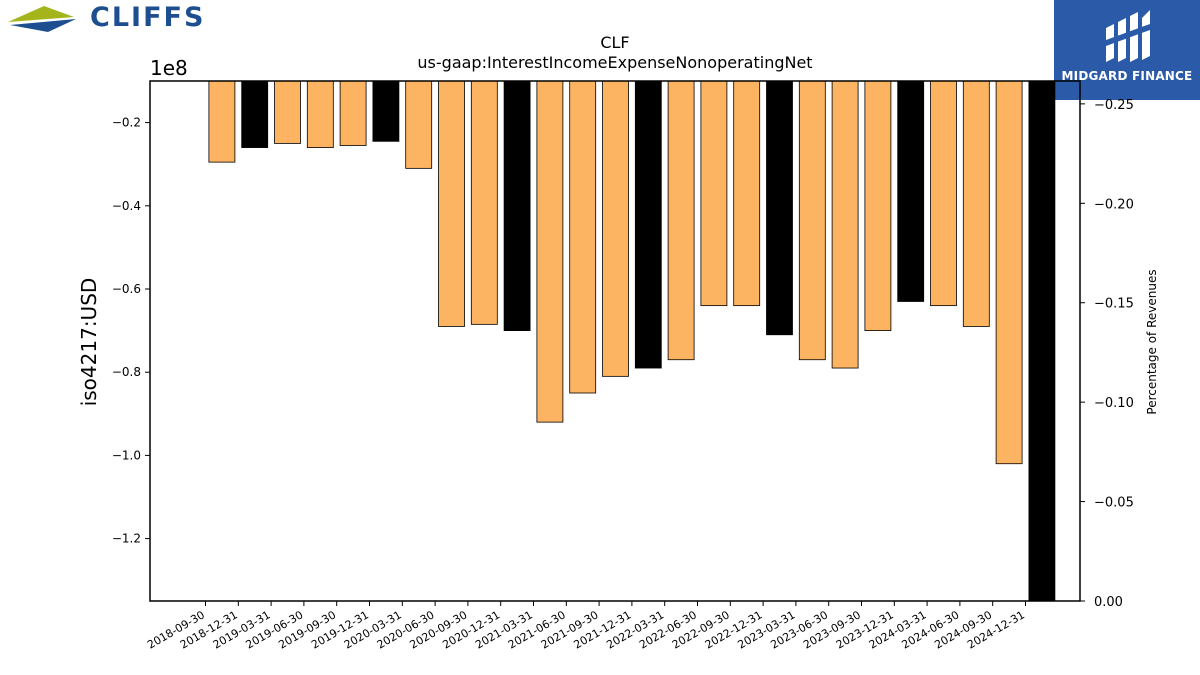  What do you see at coordinates (1114, 105) in the screenshot?
I see `y2-tick-label: −0.25` at bounding box center [1114, 105].